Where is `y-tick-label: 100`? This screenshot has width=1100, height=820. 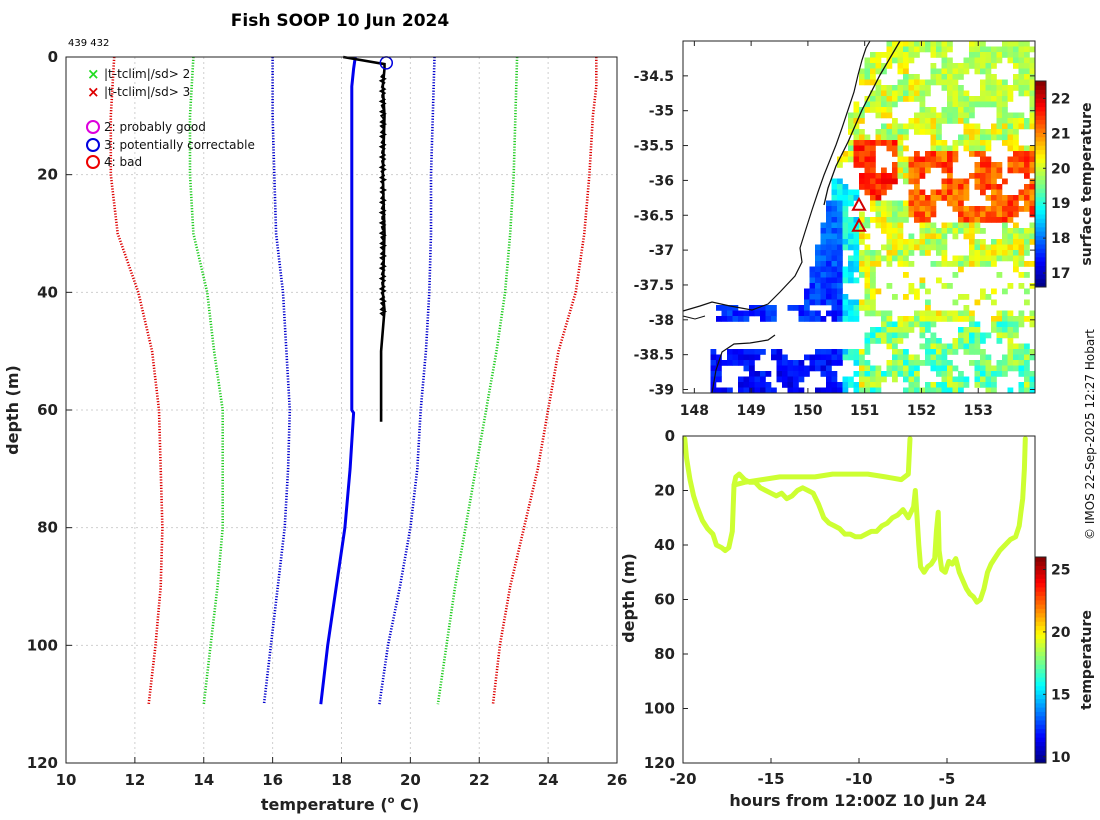 y-tick-label: 100 is located at coordinates (42, 645).